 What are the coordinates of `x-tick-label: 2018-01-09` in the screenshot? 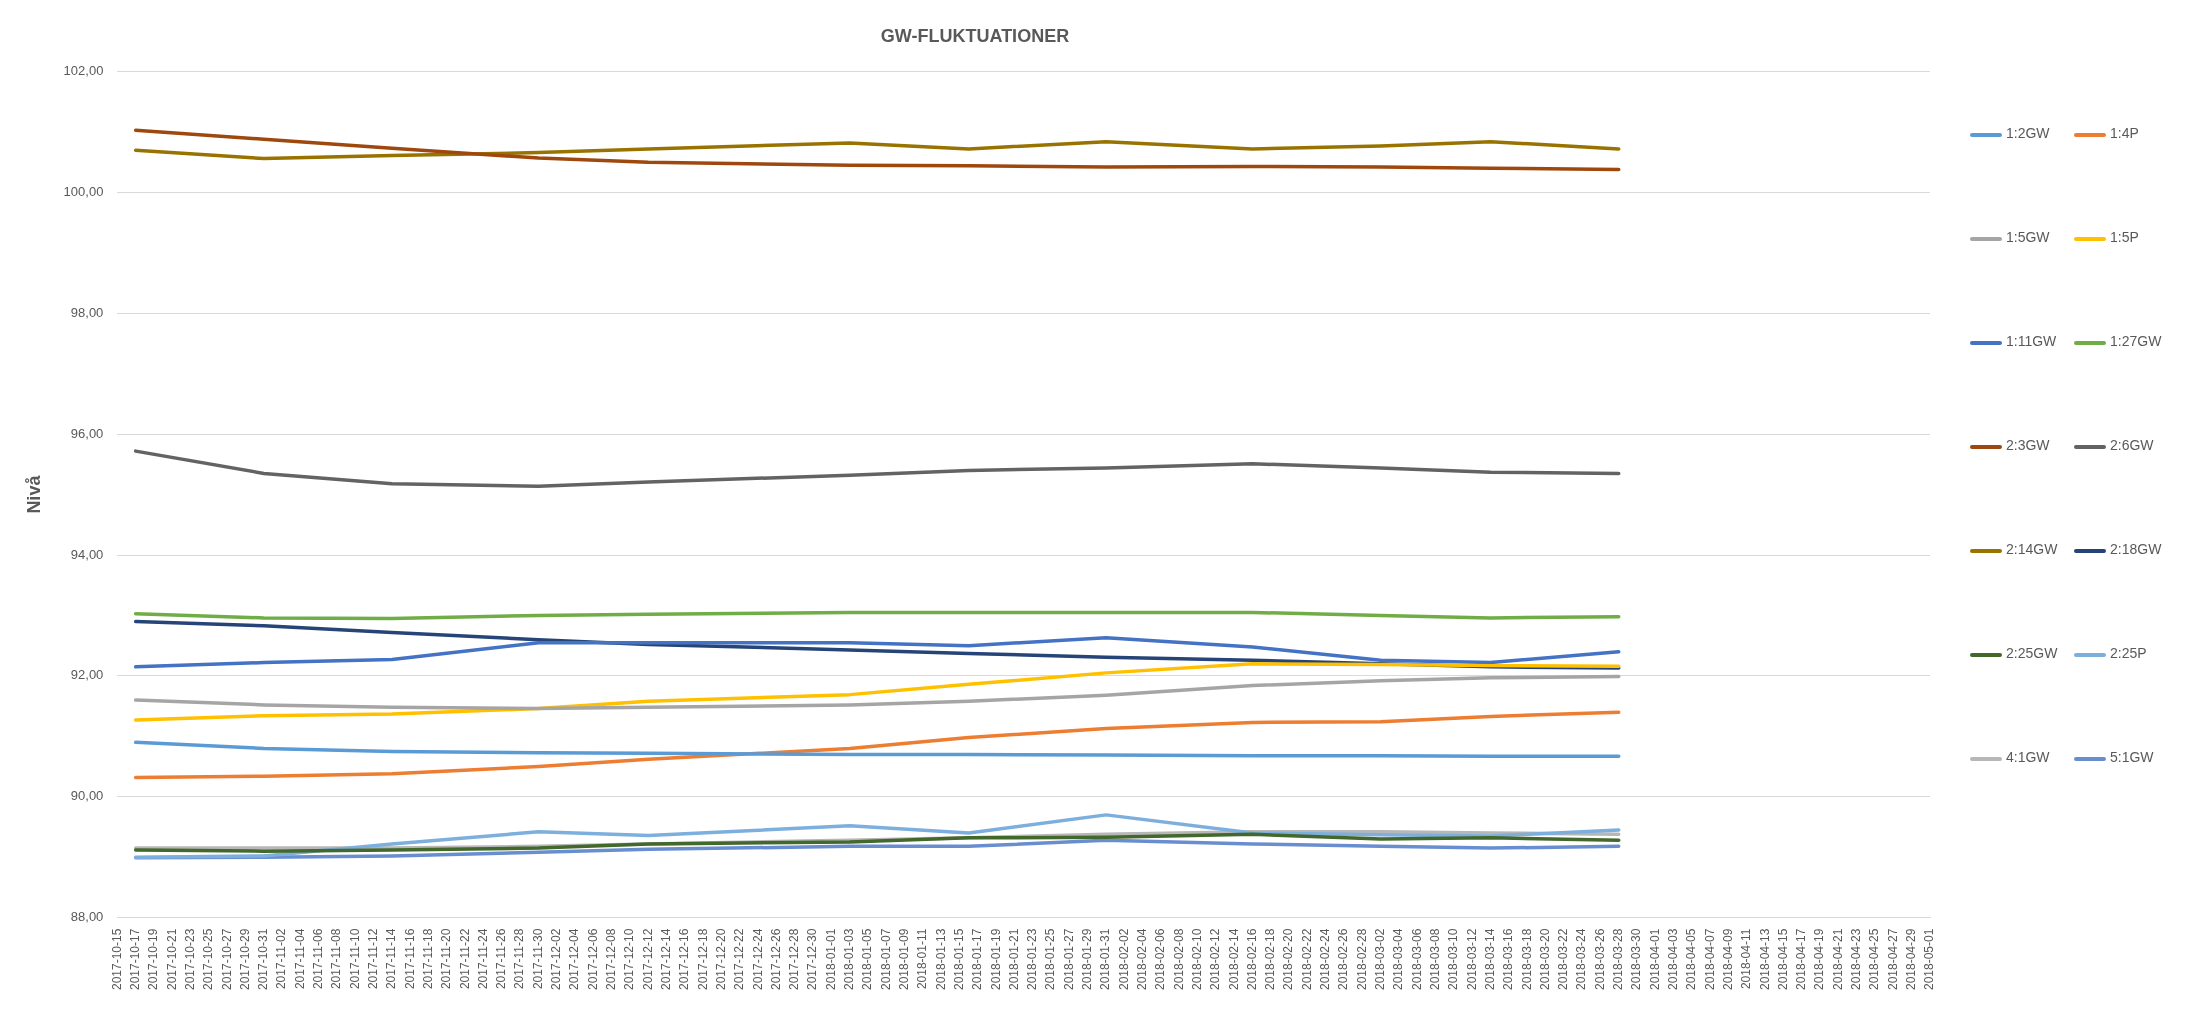 It's located at (903, 959).